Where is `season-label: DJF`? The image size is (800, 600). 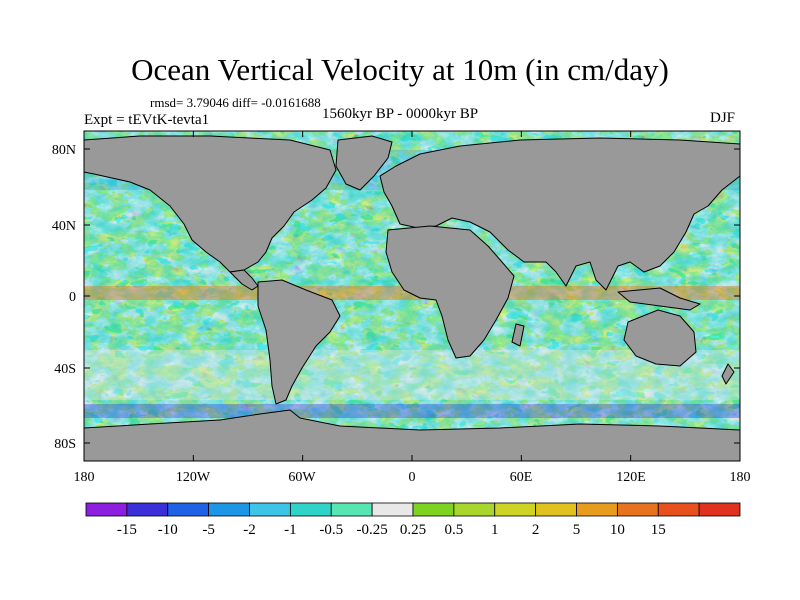
season-label: DJF is located at coordinates (723, 118).